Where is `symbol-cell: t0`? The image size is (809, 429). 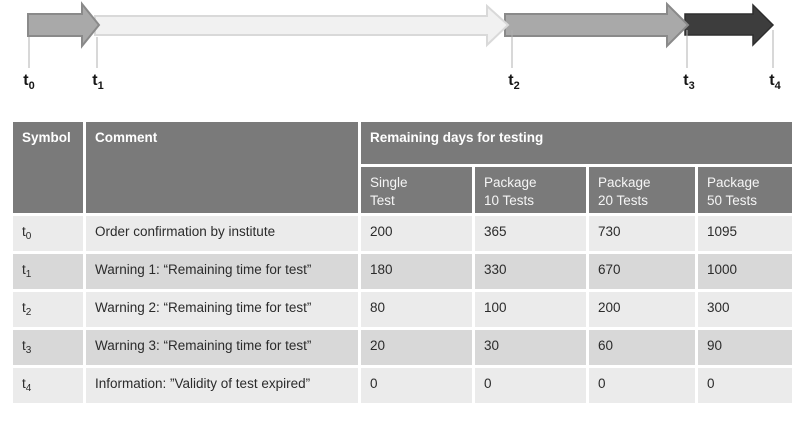
symbol-cell: t0 is located at coordinates (48, 234).